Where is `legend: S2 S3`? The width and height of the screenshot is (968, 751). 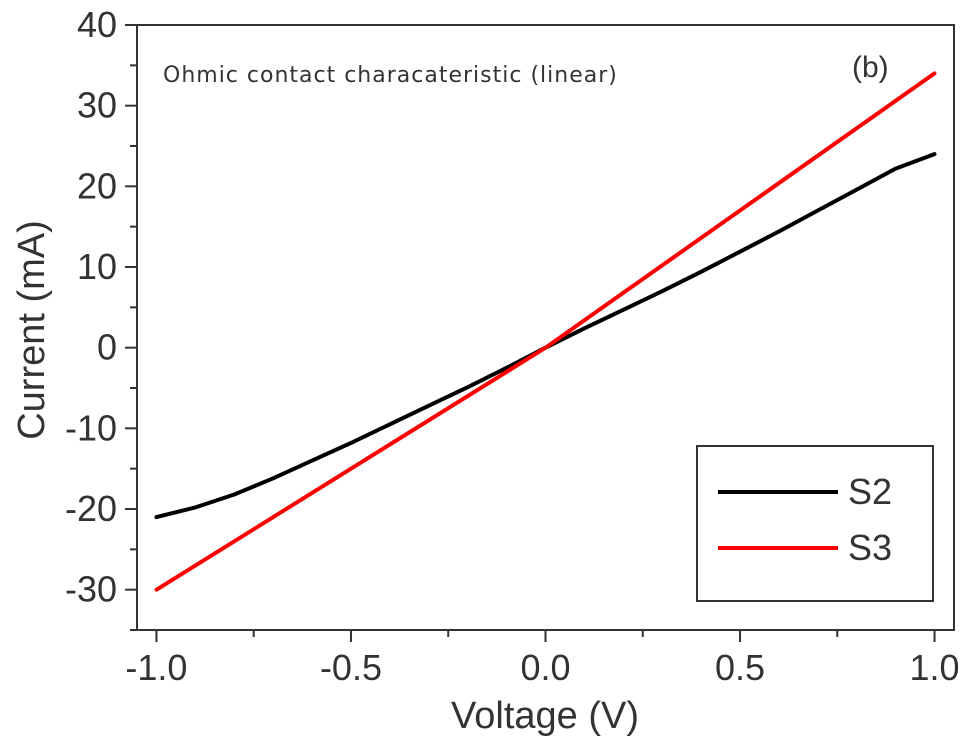
legend: S2 S3 is located at coordinates (815, 523).